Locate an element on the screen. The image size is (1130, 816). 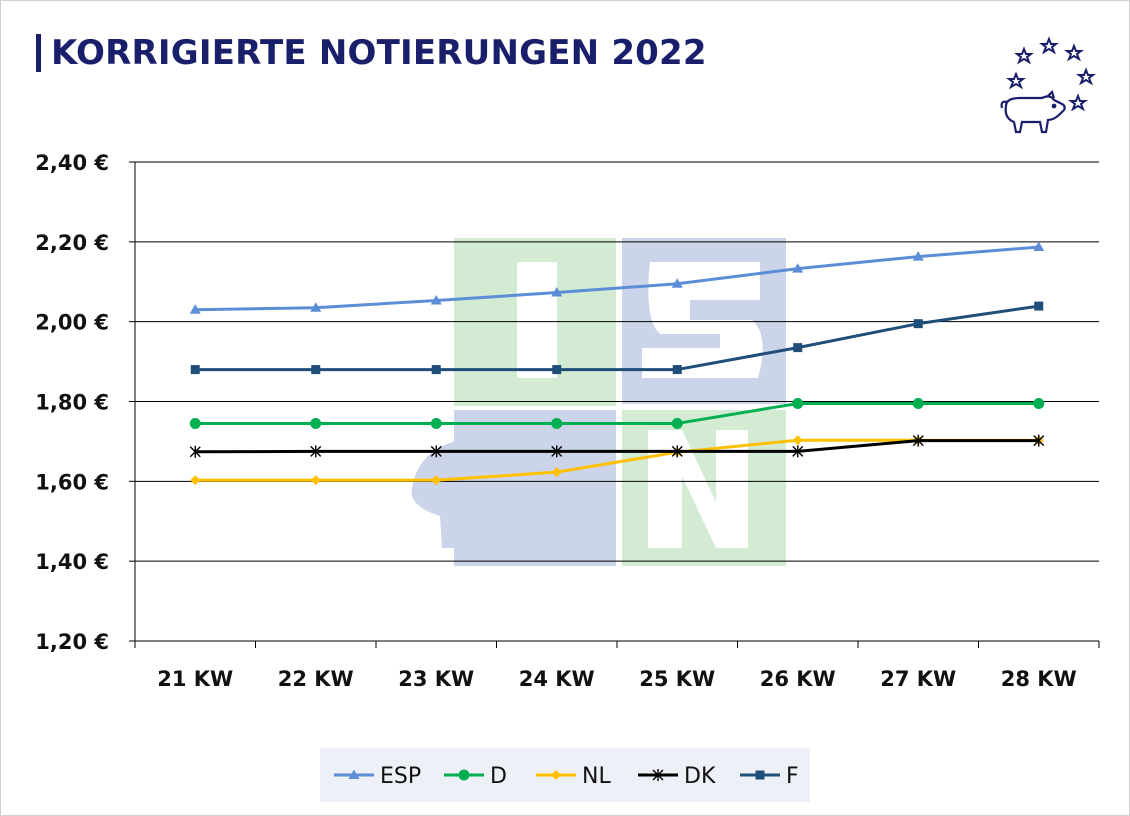
logo-pig-icon is located at coordinates (1033, 111).